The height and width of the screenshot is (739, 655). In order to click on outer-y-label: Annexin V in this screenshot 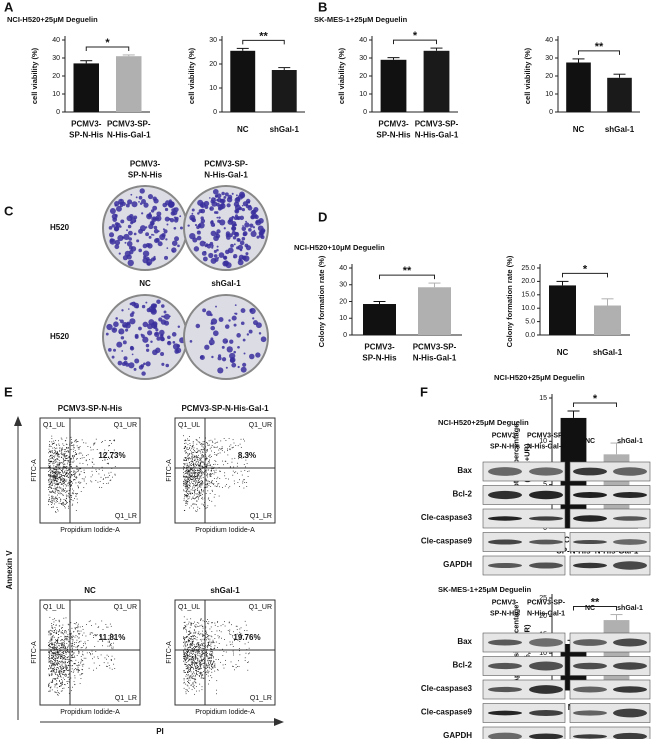, I will do `click(9, 570)`.